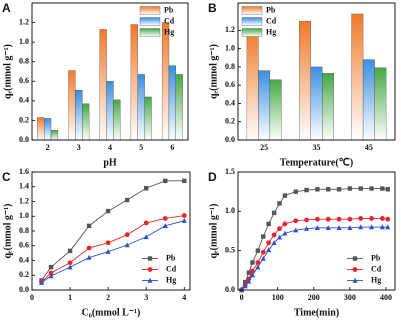 Image resolution: width=401 pixels, height=322 pixels. I want to click on y-tick-label: 1.5, so click(230, 171).